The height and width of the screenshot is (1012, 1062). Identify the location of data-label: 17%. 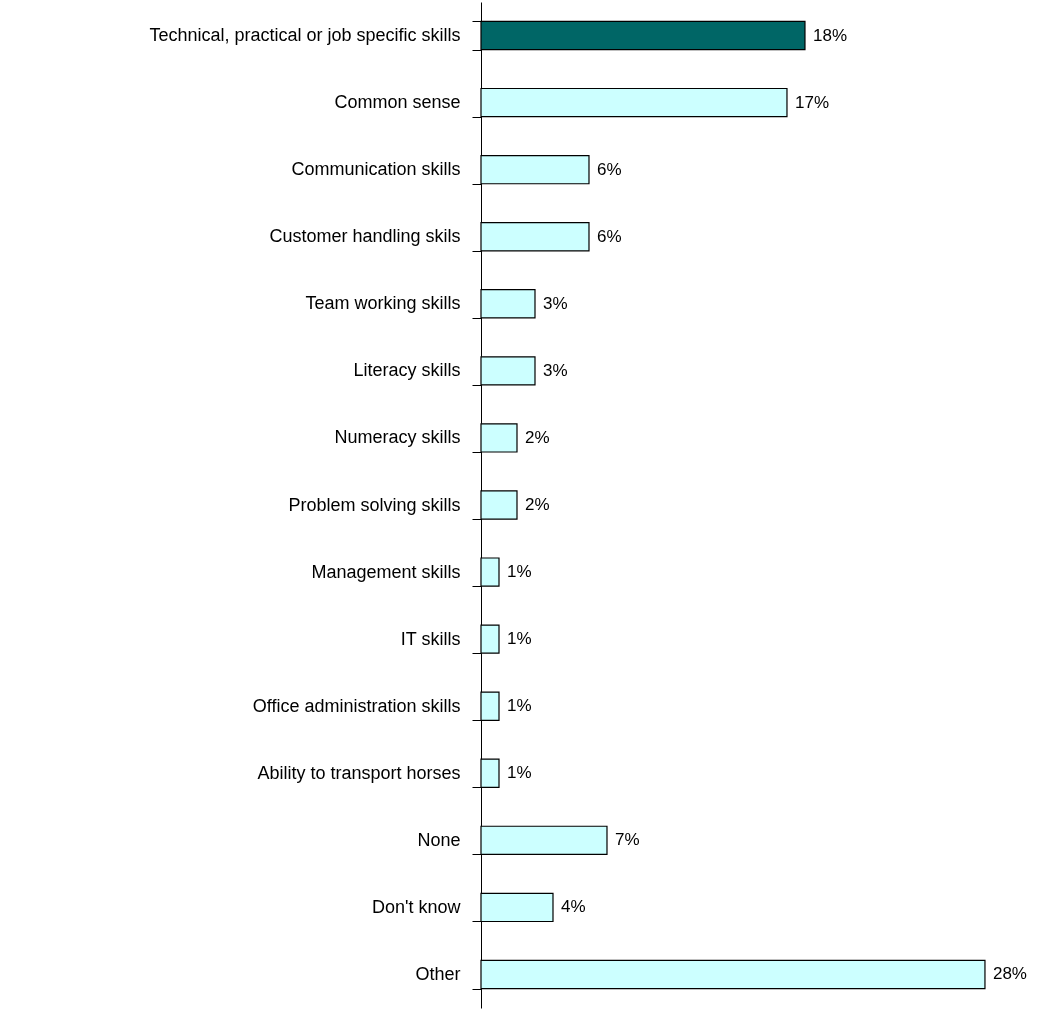
(812, 102).